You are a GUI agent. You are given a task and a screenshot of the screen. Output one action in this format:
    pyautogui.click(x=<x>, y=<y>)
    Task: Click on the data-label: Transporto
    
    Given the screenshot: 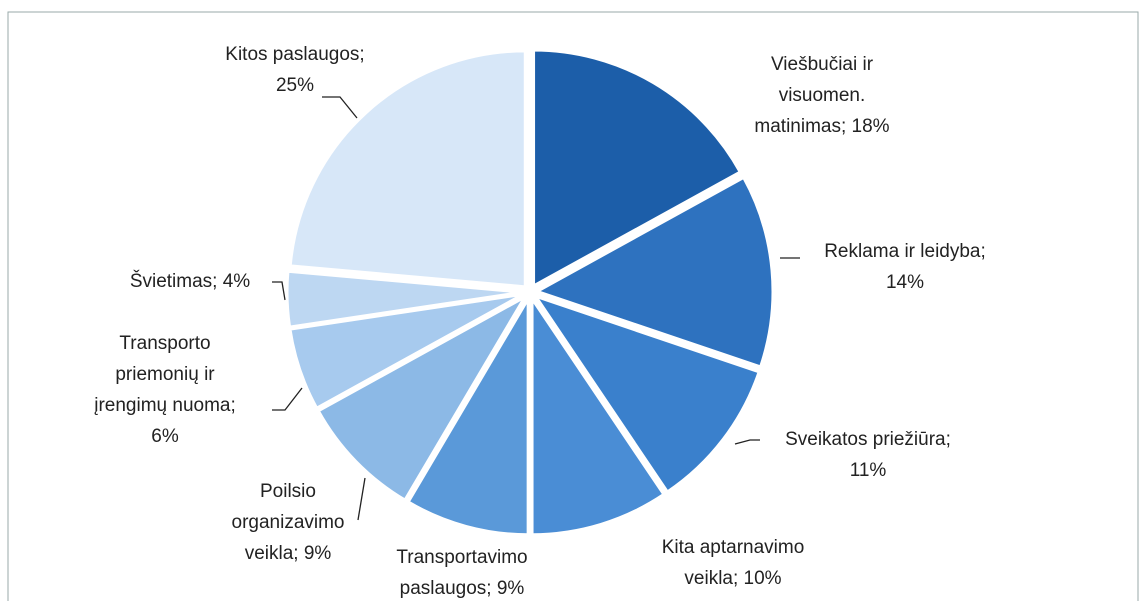 What is the action you would take?
    pyautogui.click(x=164, y=343)
    